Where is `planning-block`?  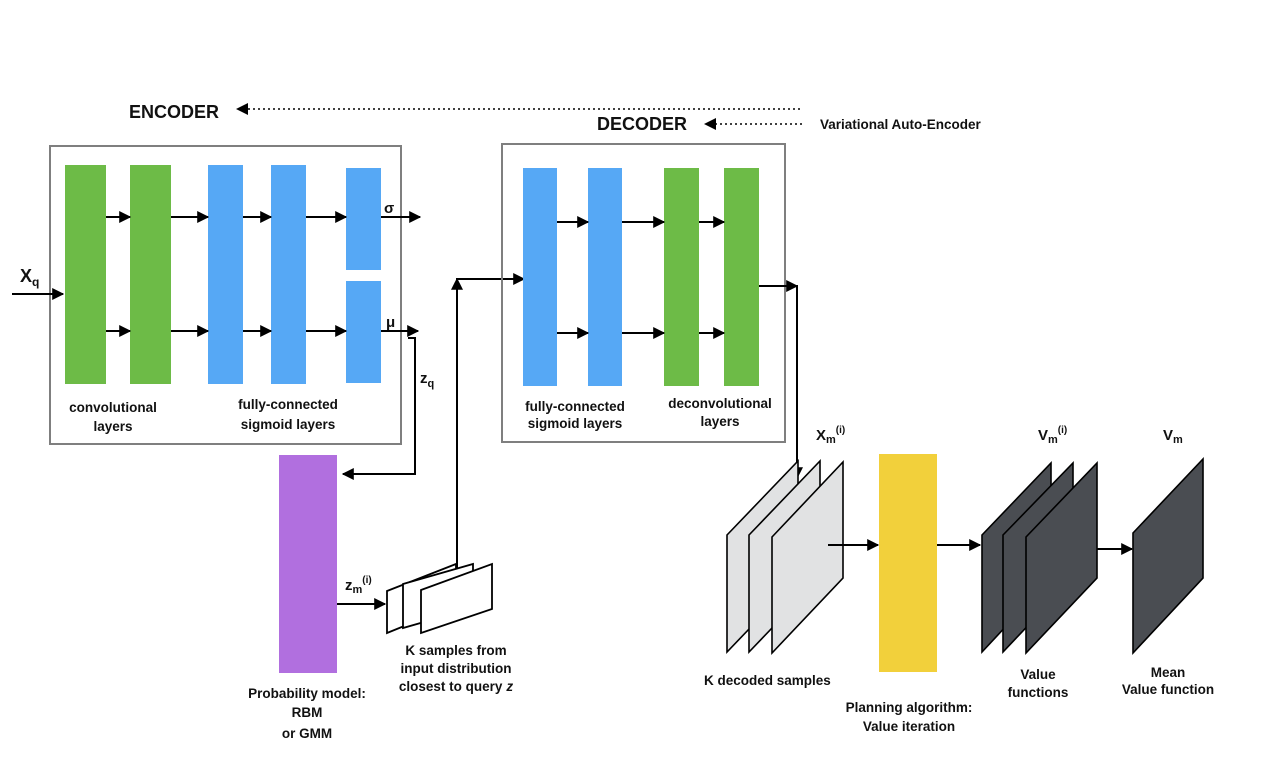
planning-block is located at coordinates (908, 563).